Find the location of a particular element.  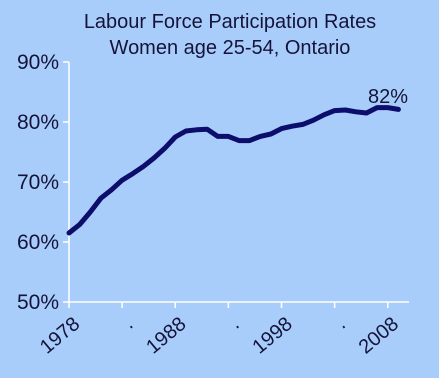

y-tick-label: 90% is located at coordinates (38, 62).